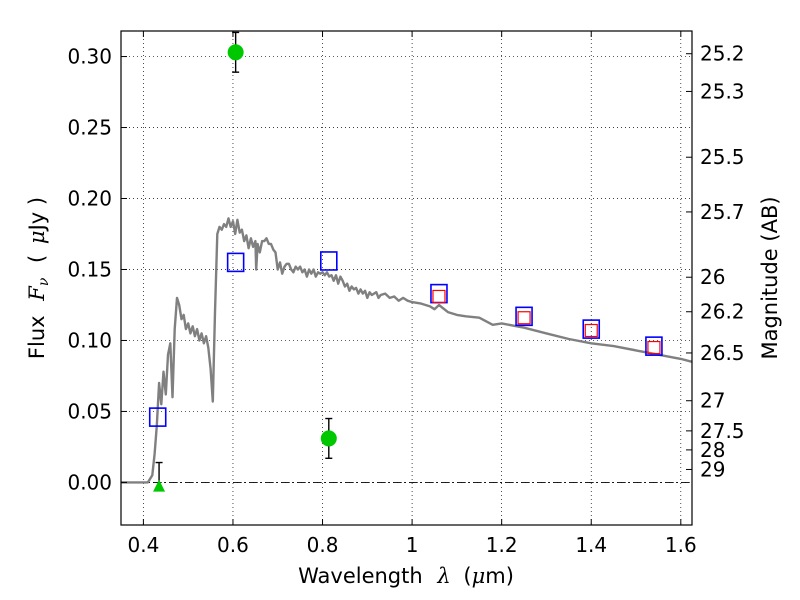 The image size is (800, 600). Describe the element at coordinates (712, 401) in the screenshot. I see `y2-tick-label: 27` at that location.